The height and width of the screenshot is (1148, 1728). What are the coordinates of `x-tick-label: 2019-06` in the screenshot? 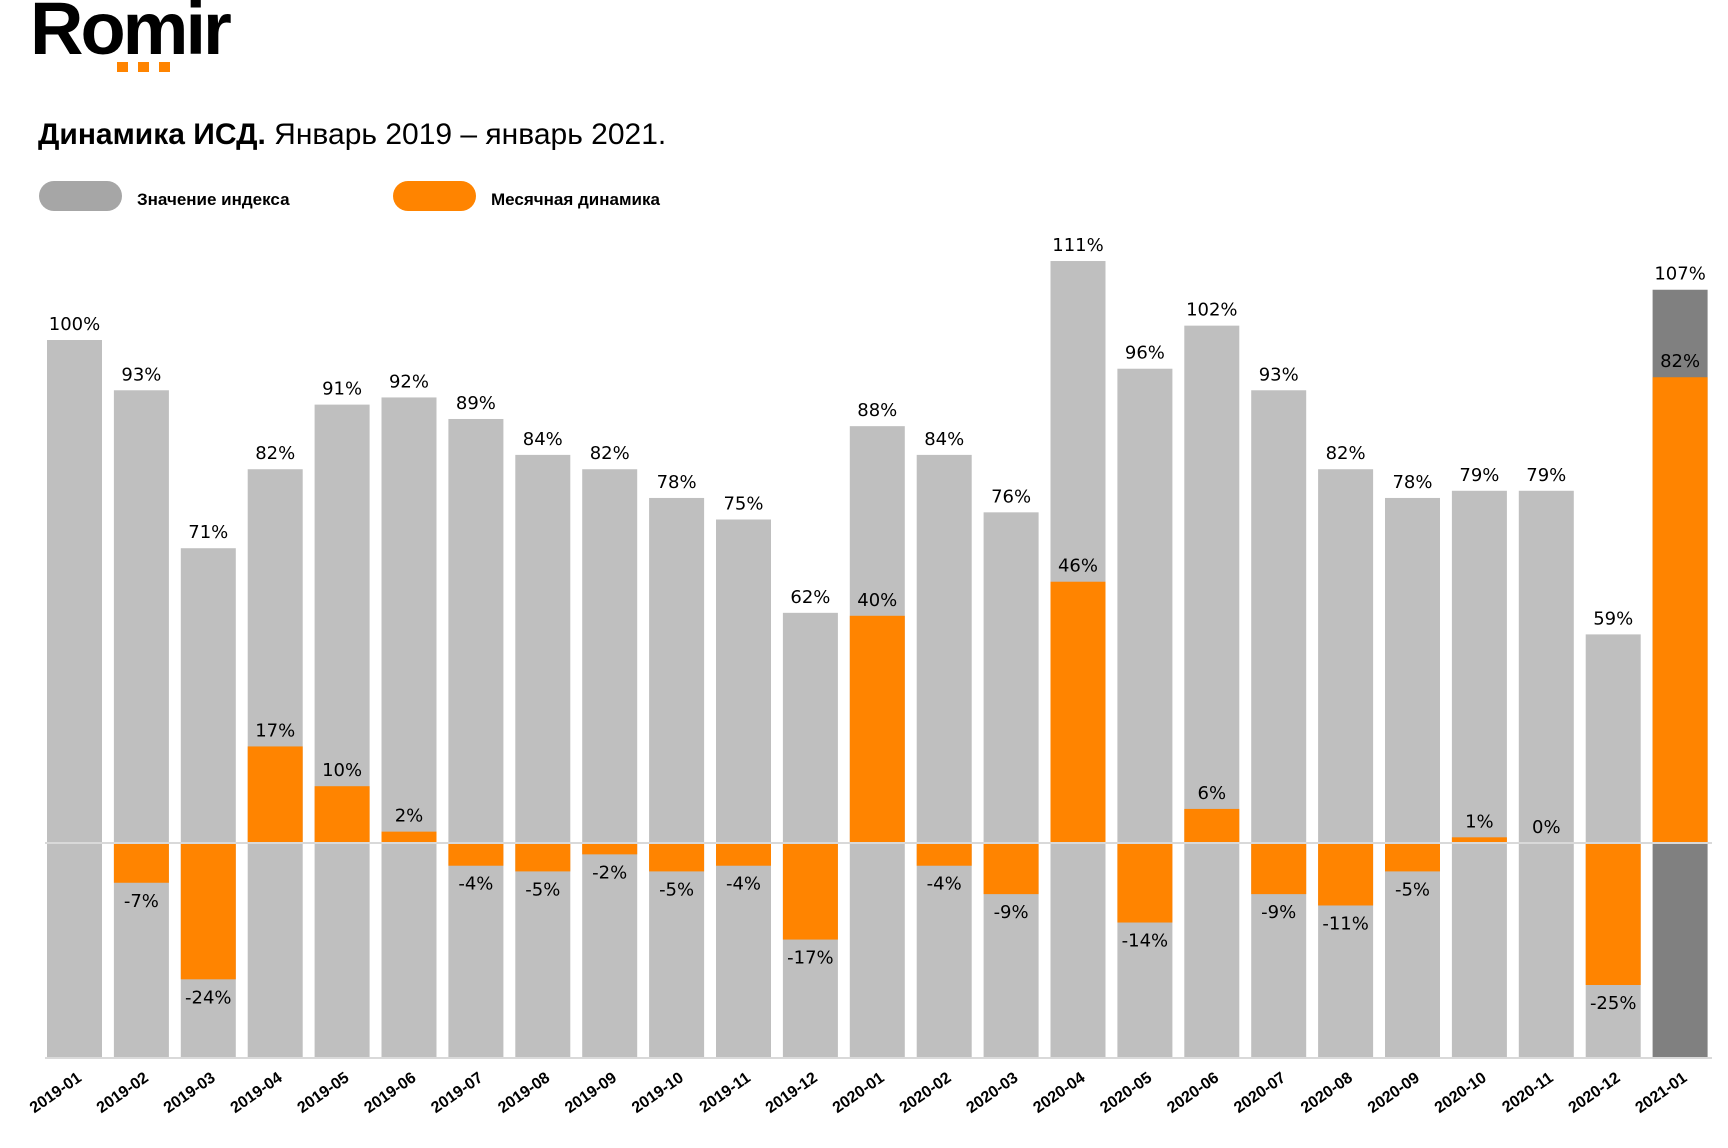 It's located at (390, 1093).